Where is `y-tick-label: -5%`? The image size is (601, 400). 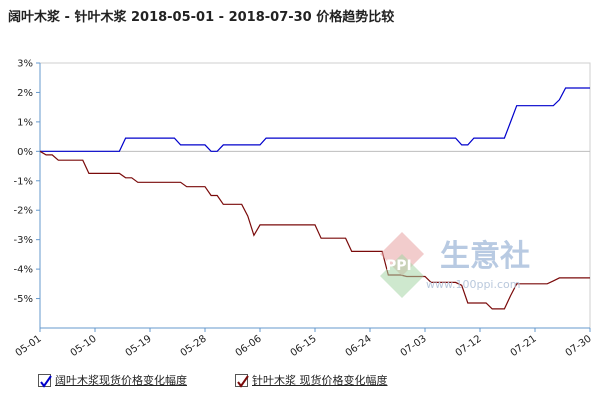 y-tick-label: -5% is located at coordinates (23, 299).